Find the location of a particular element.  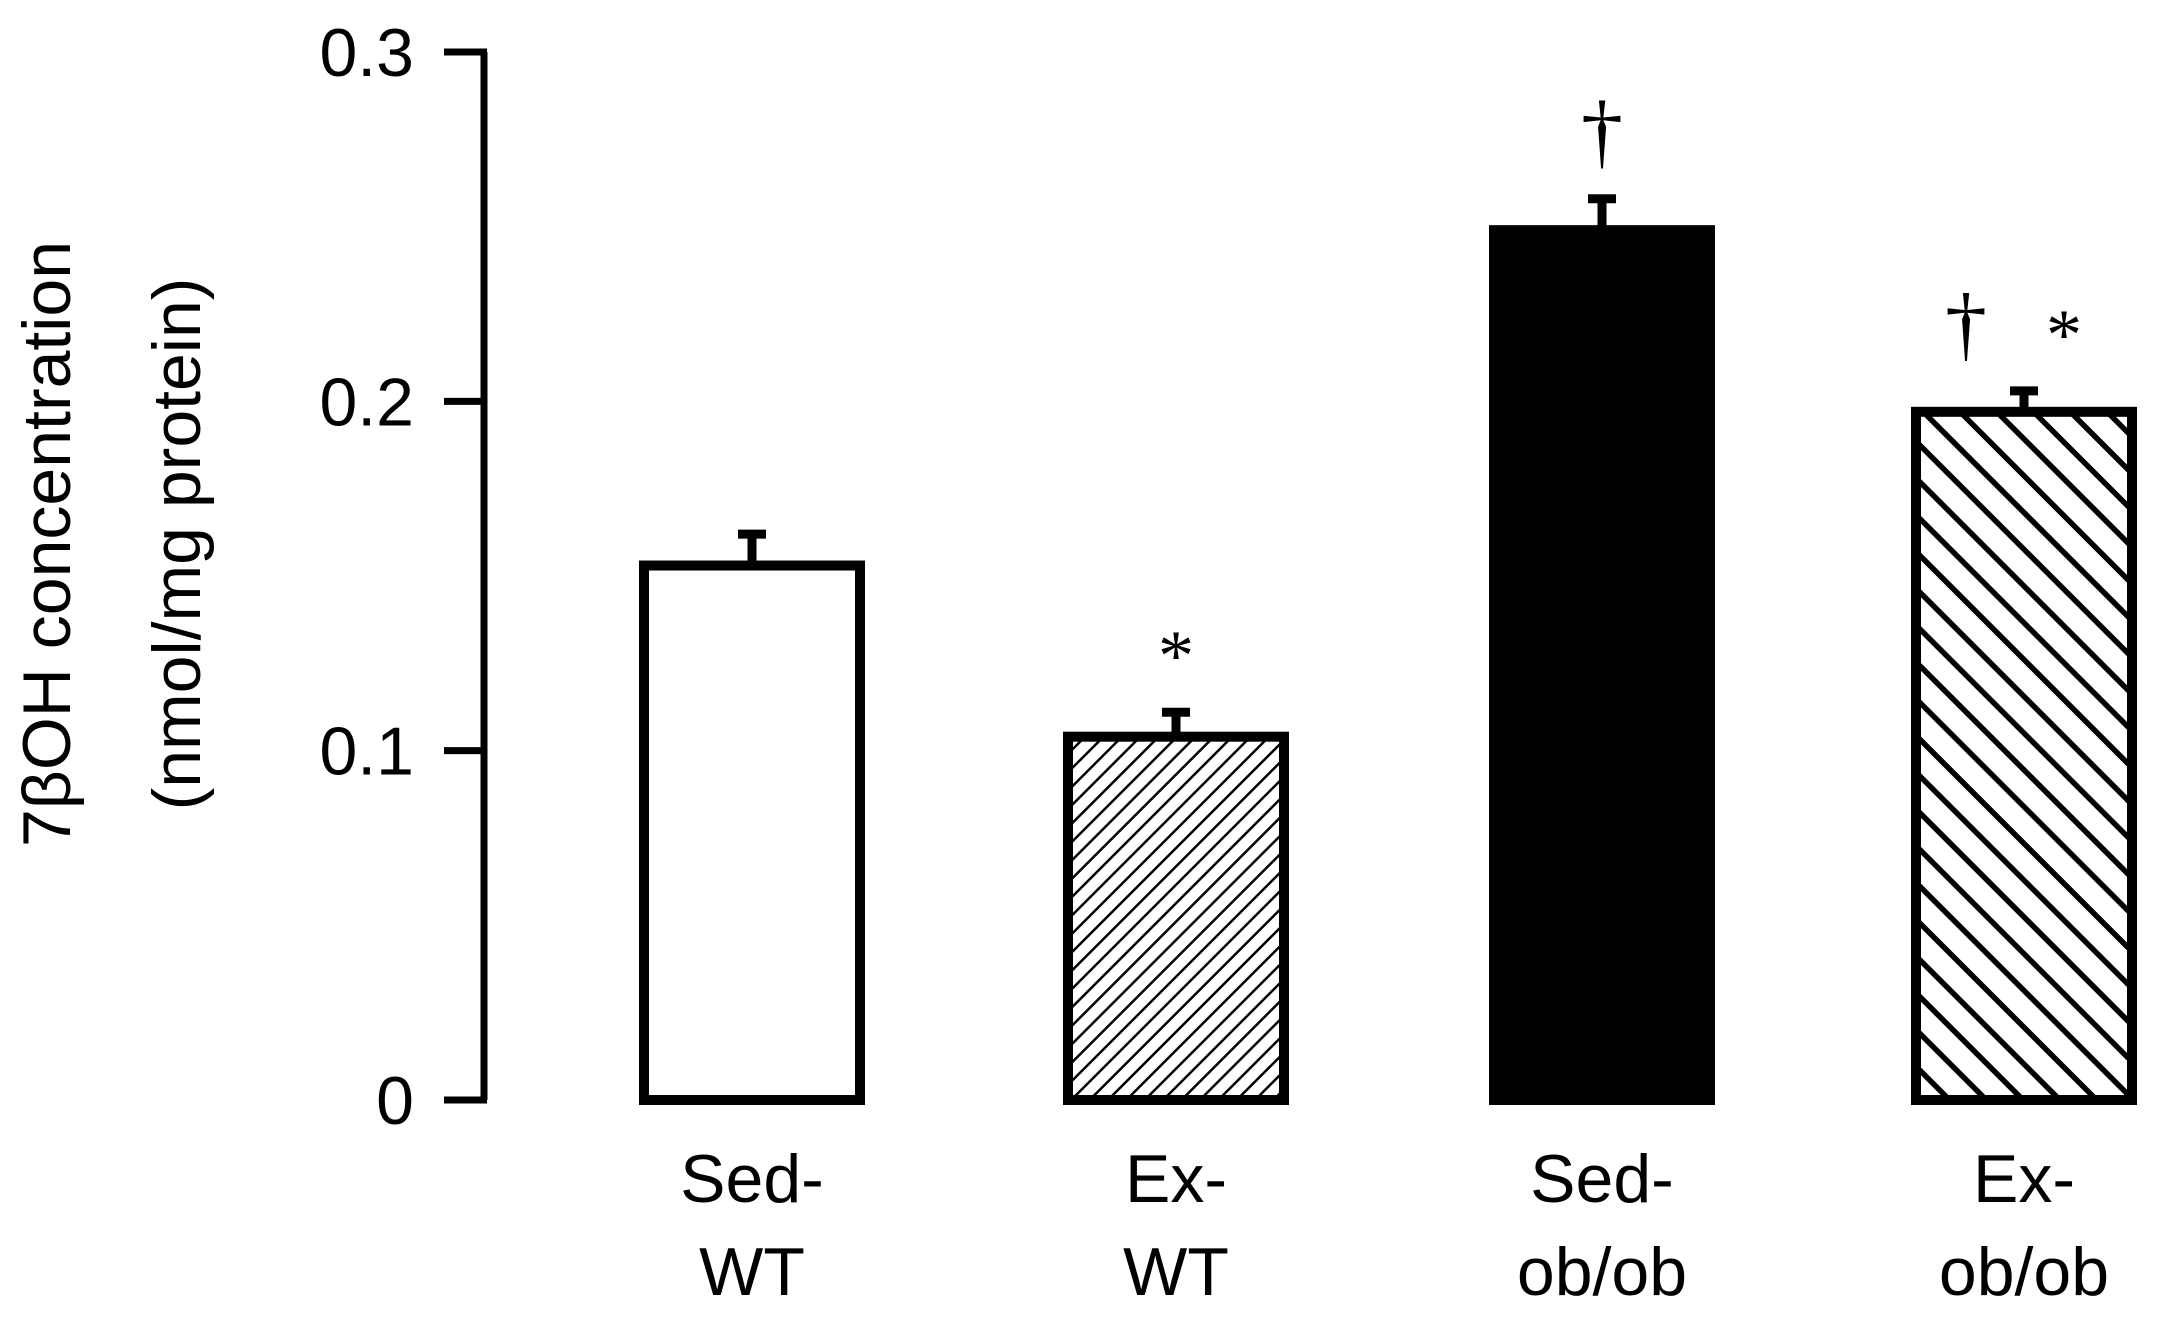

annotation-3-1: * is located at coordinates (2064, 335).